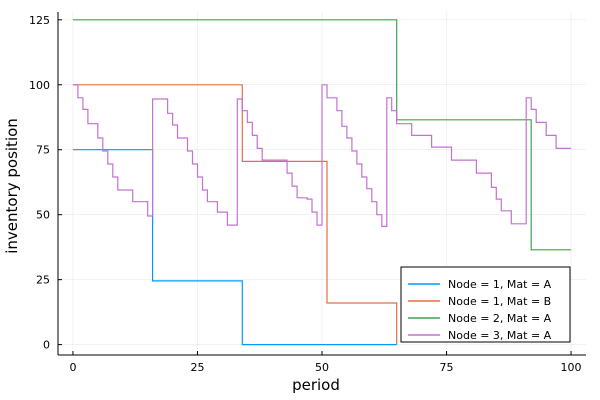 This screenshot has height=400, width=600. What do you see at coordinates (316, 385) in the screenshot?
I see `x-axis-title: period` at bounding box center [316, 385].